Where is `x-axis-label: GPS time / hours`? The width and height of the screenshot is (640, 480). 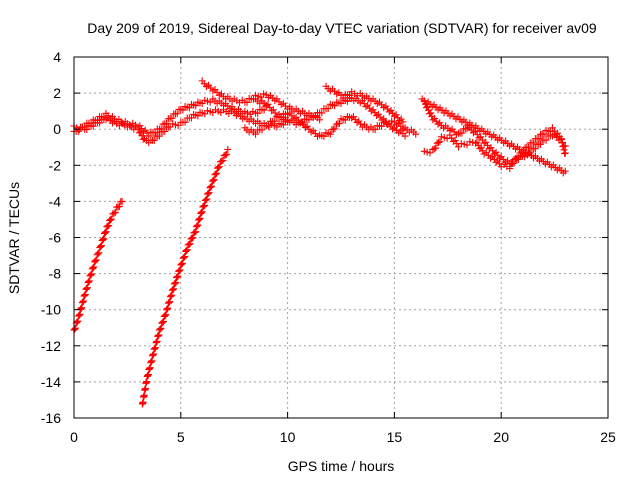 x-axis-label: GPS time / hours is located at coordinates (341, 466).